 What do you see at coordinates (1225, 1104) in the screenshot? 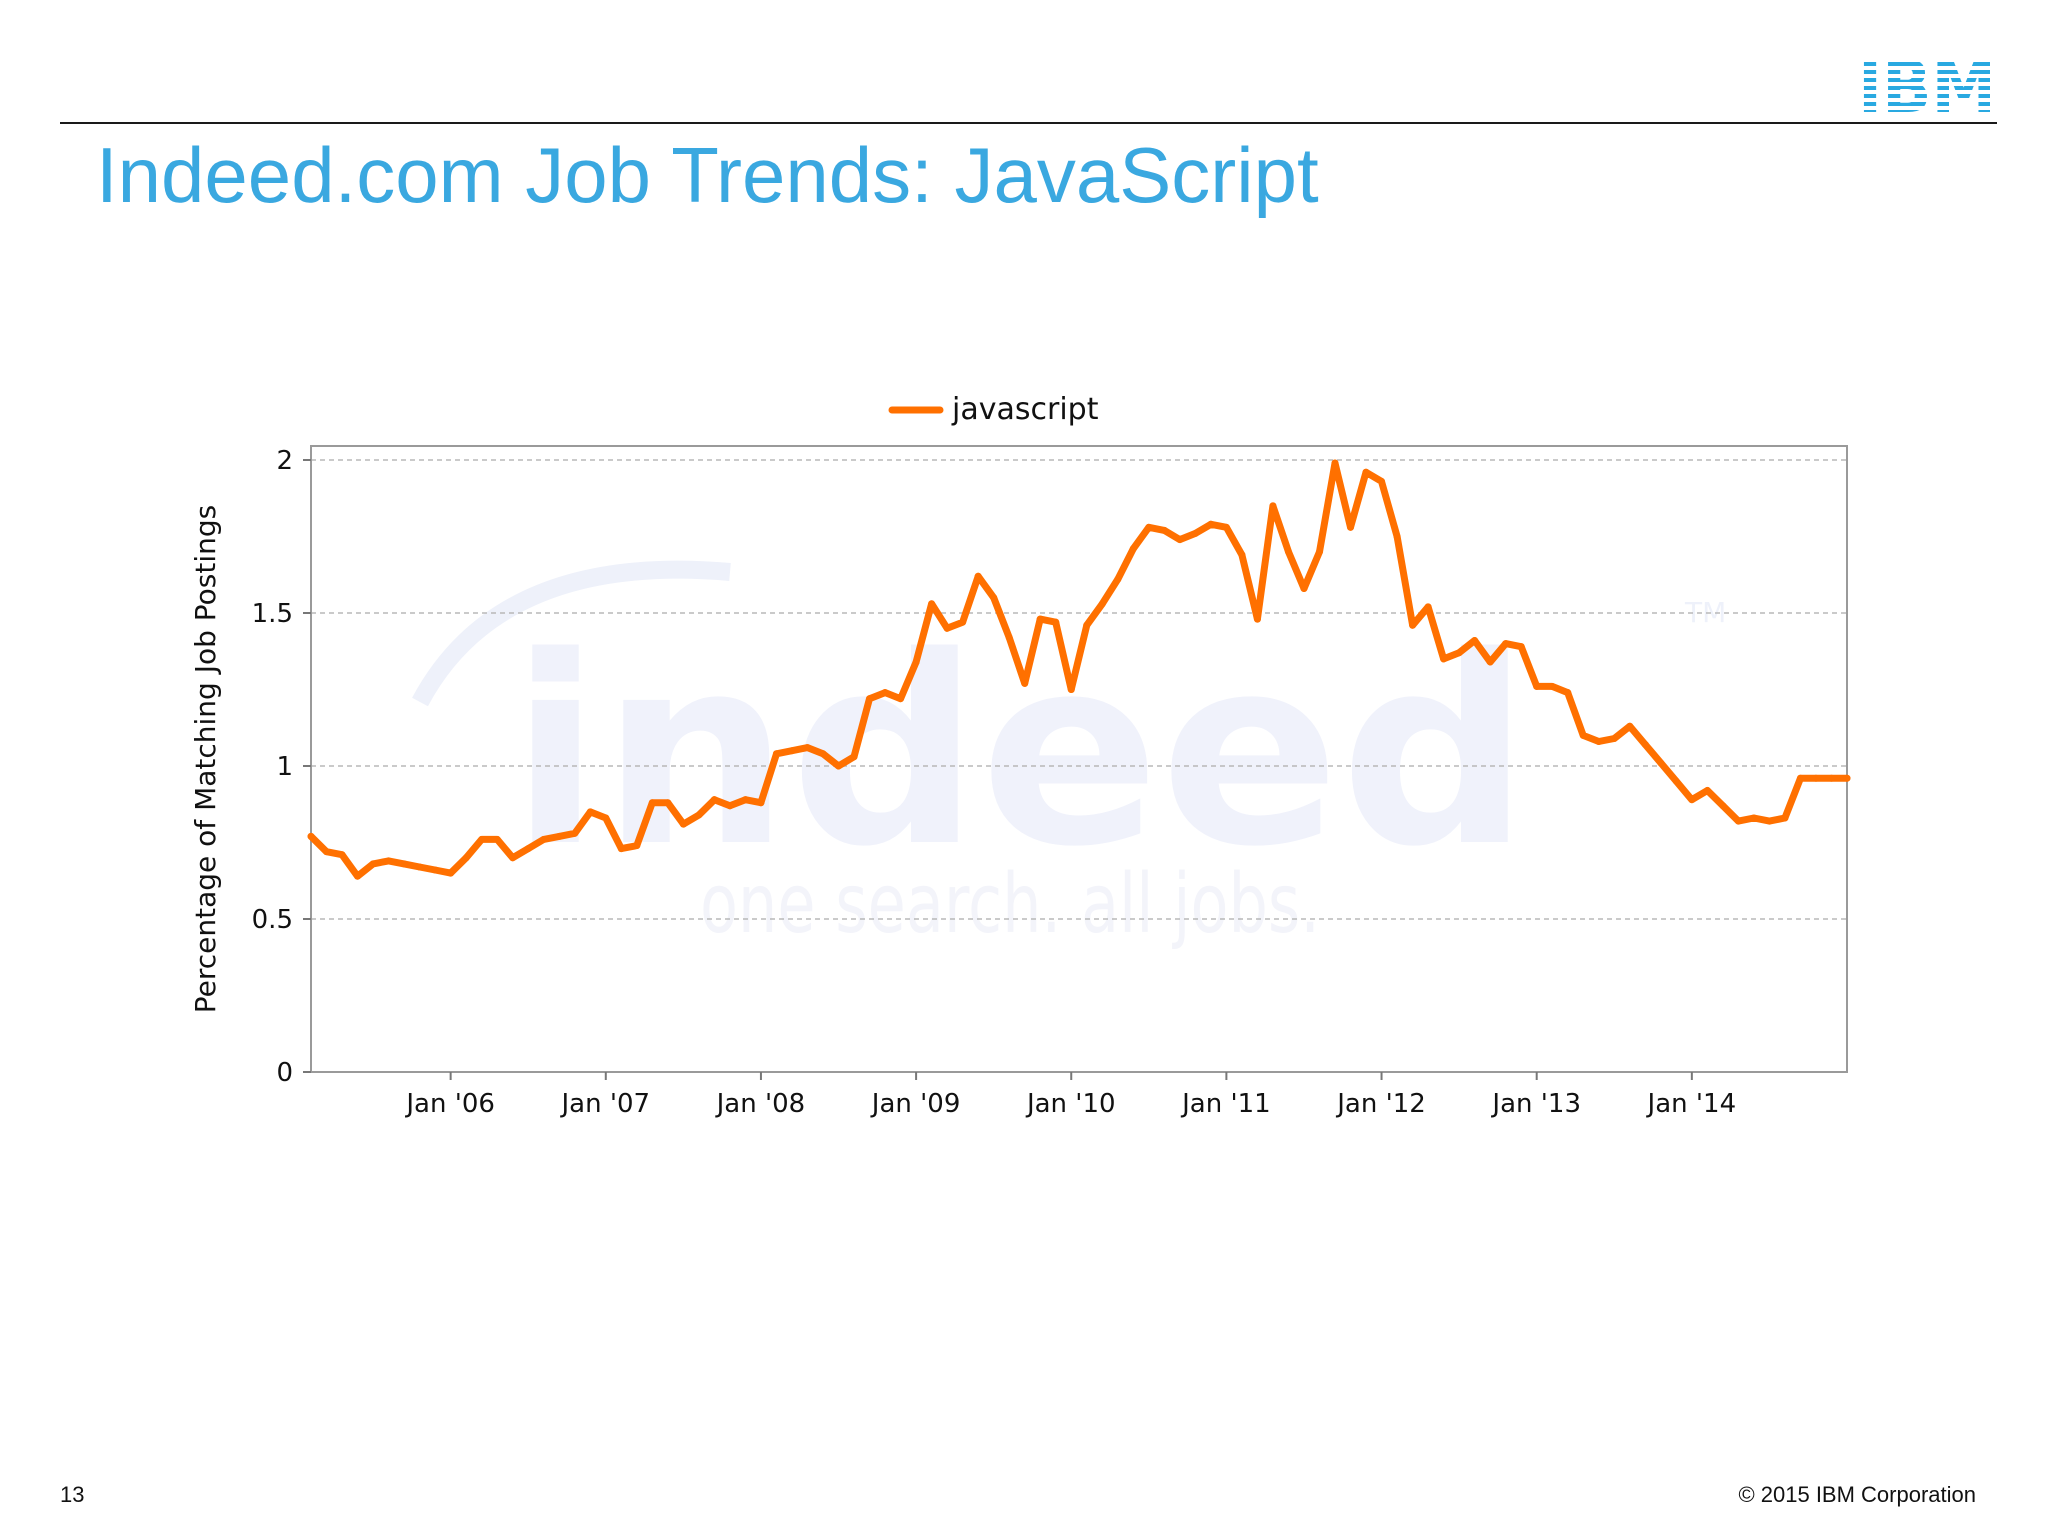
I see `x-tick-label: Jan '11` at bounding box center [1225, 1104].